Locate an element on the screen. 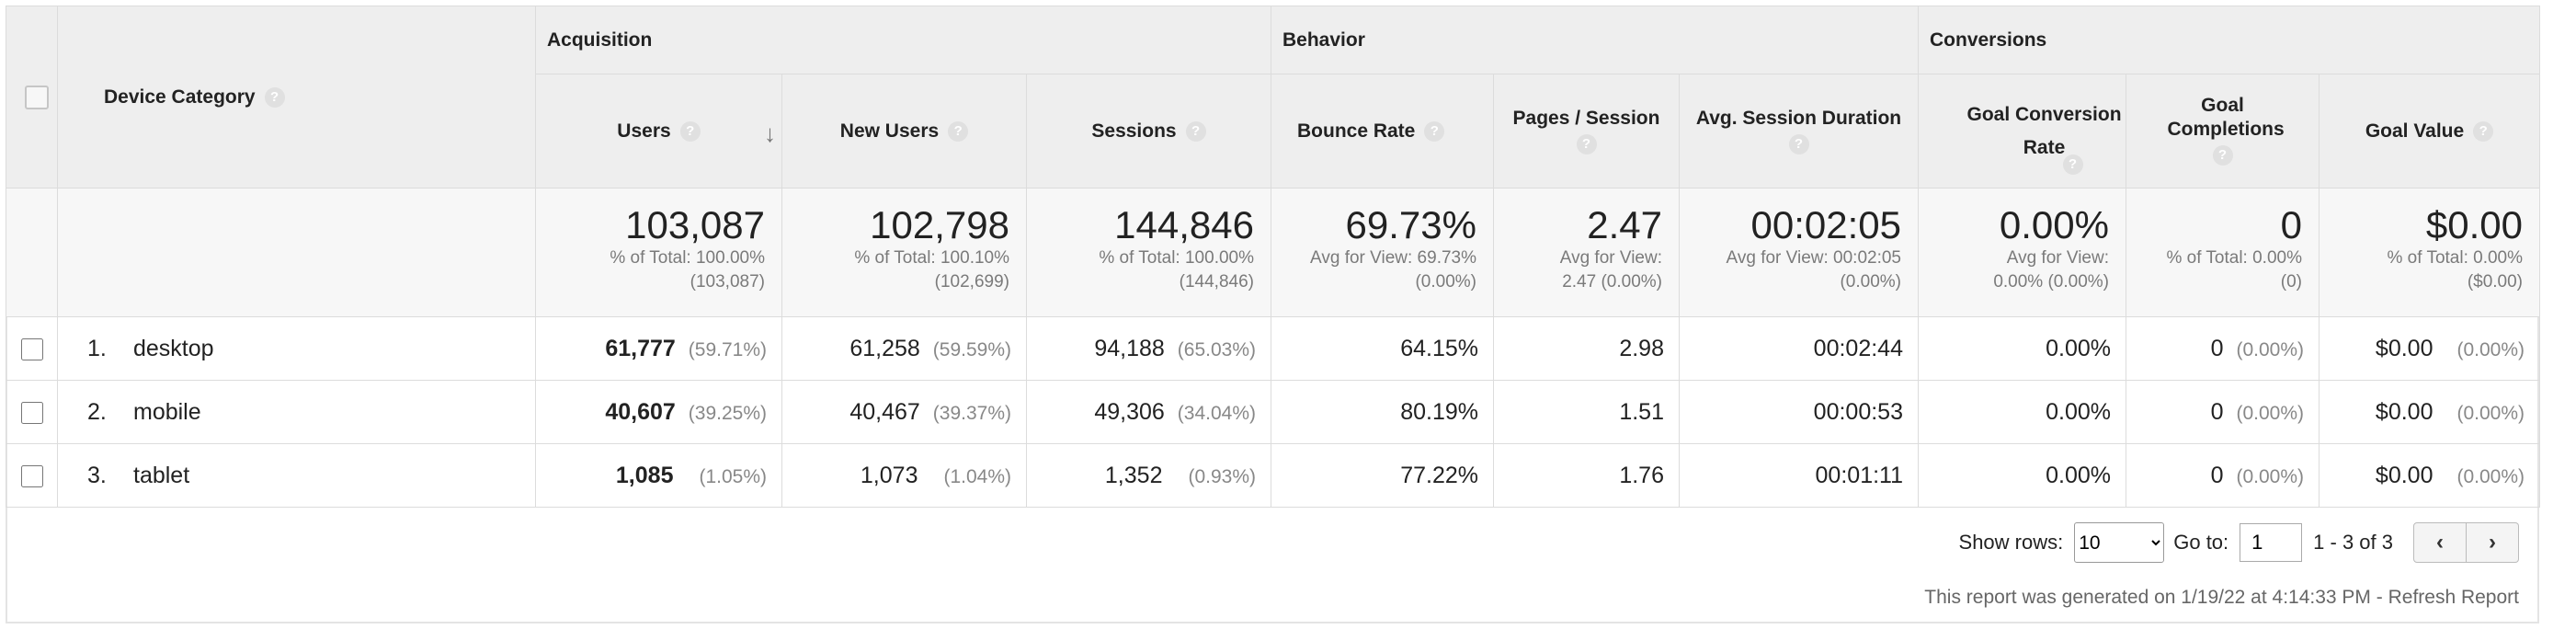  sessions-cell: 94,188 (65.03%) is located at coordinates (1148, 349).